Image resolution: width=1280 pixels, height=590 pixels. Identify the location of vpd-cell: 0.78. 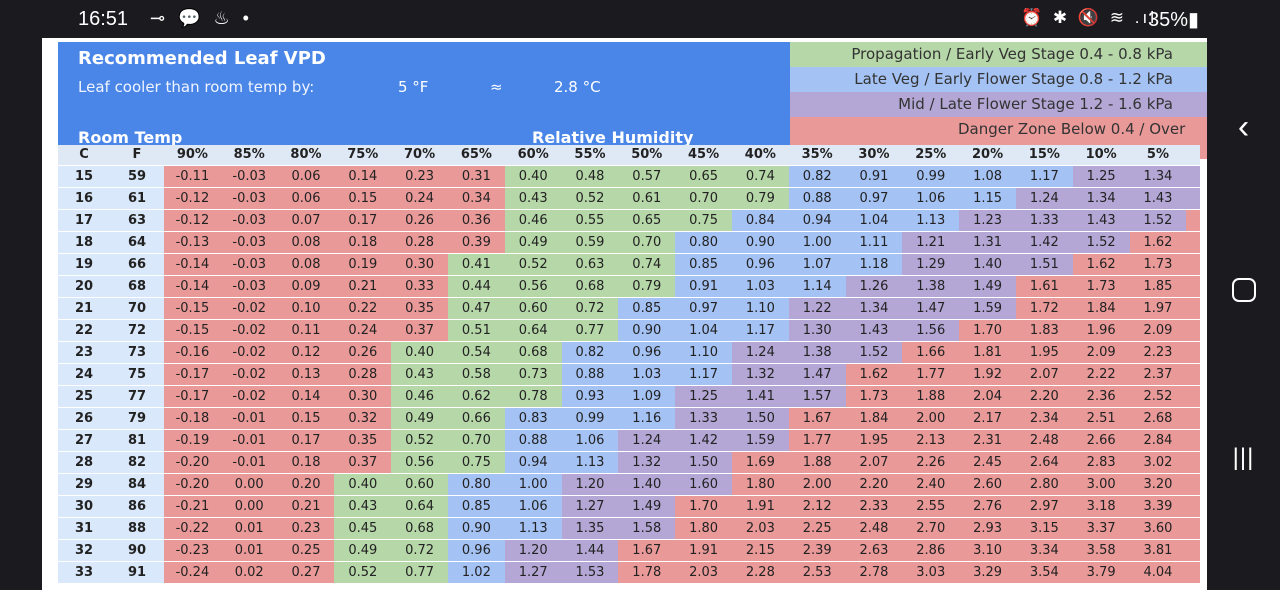
(533, 396).